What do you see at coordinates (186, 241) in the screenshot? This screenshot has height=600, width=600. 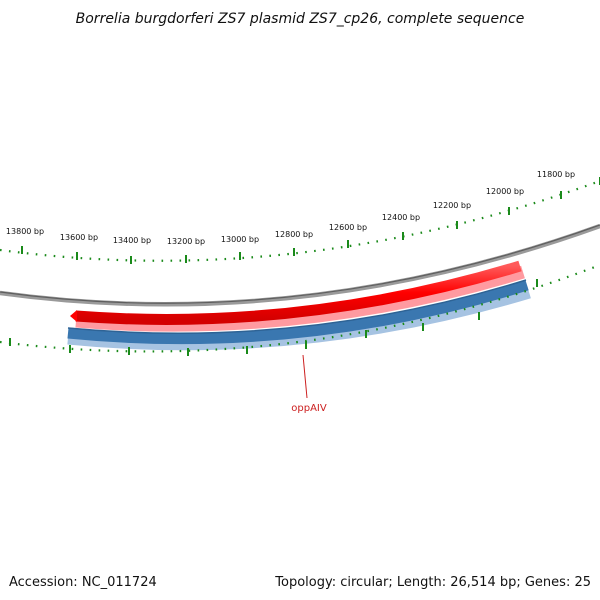 I see `tick-label: 13200 bp` at bounding box center [186, 241].